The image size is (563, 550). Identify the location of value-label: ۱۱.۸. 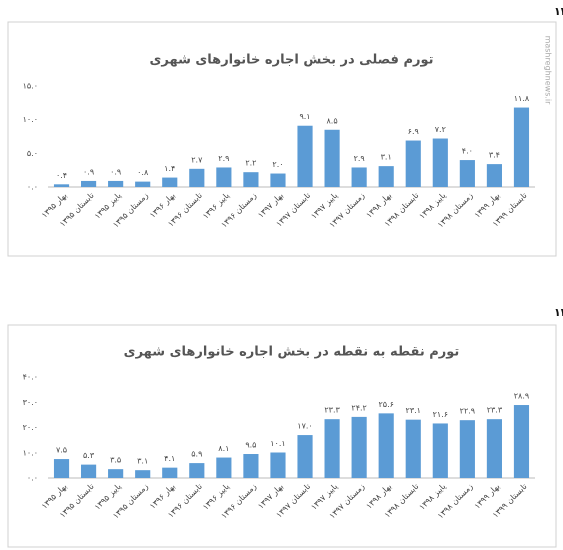
(522, 98).